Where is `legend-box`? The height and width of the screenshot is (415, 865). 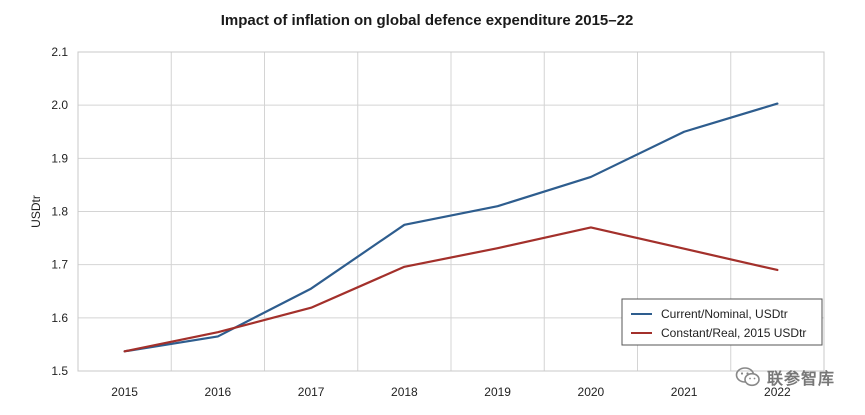
legend-box is located at coordinates (722, 322).